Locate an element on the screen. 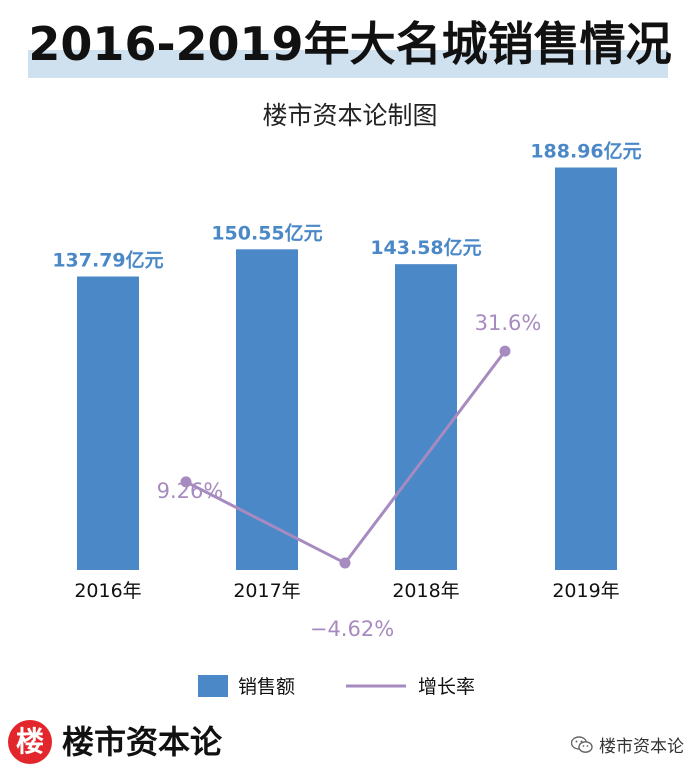 This screenshot has height=774, width=700. growth-label: 31.6% is located at coordinates (508, 323).